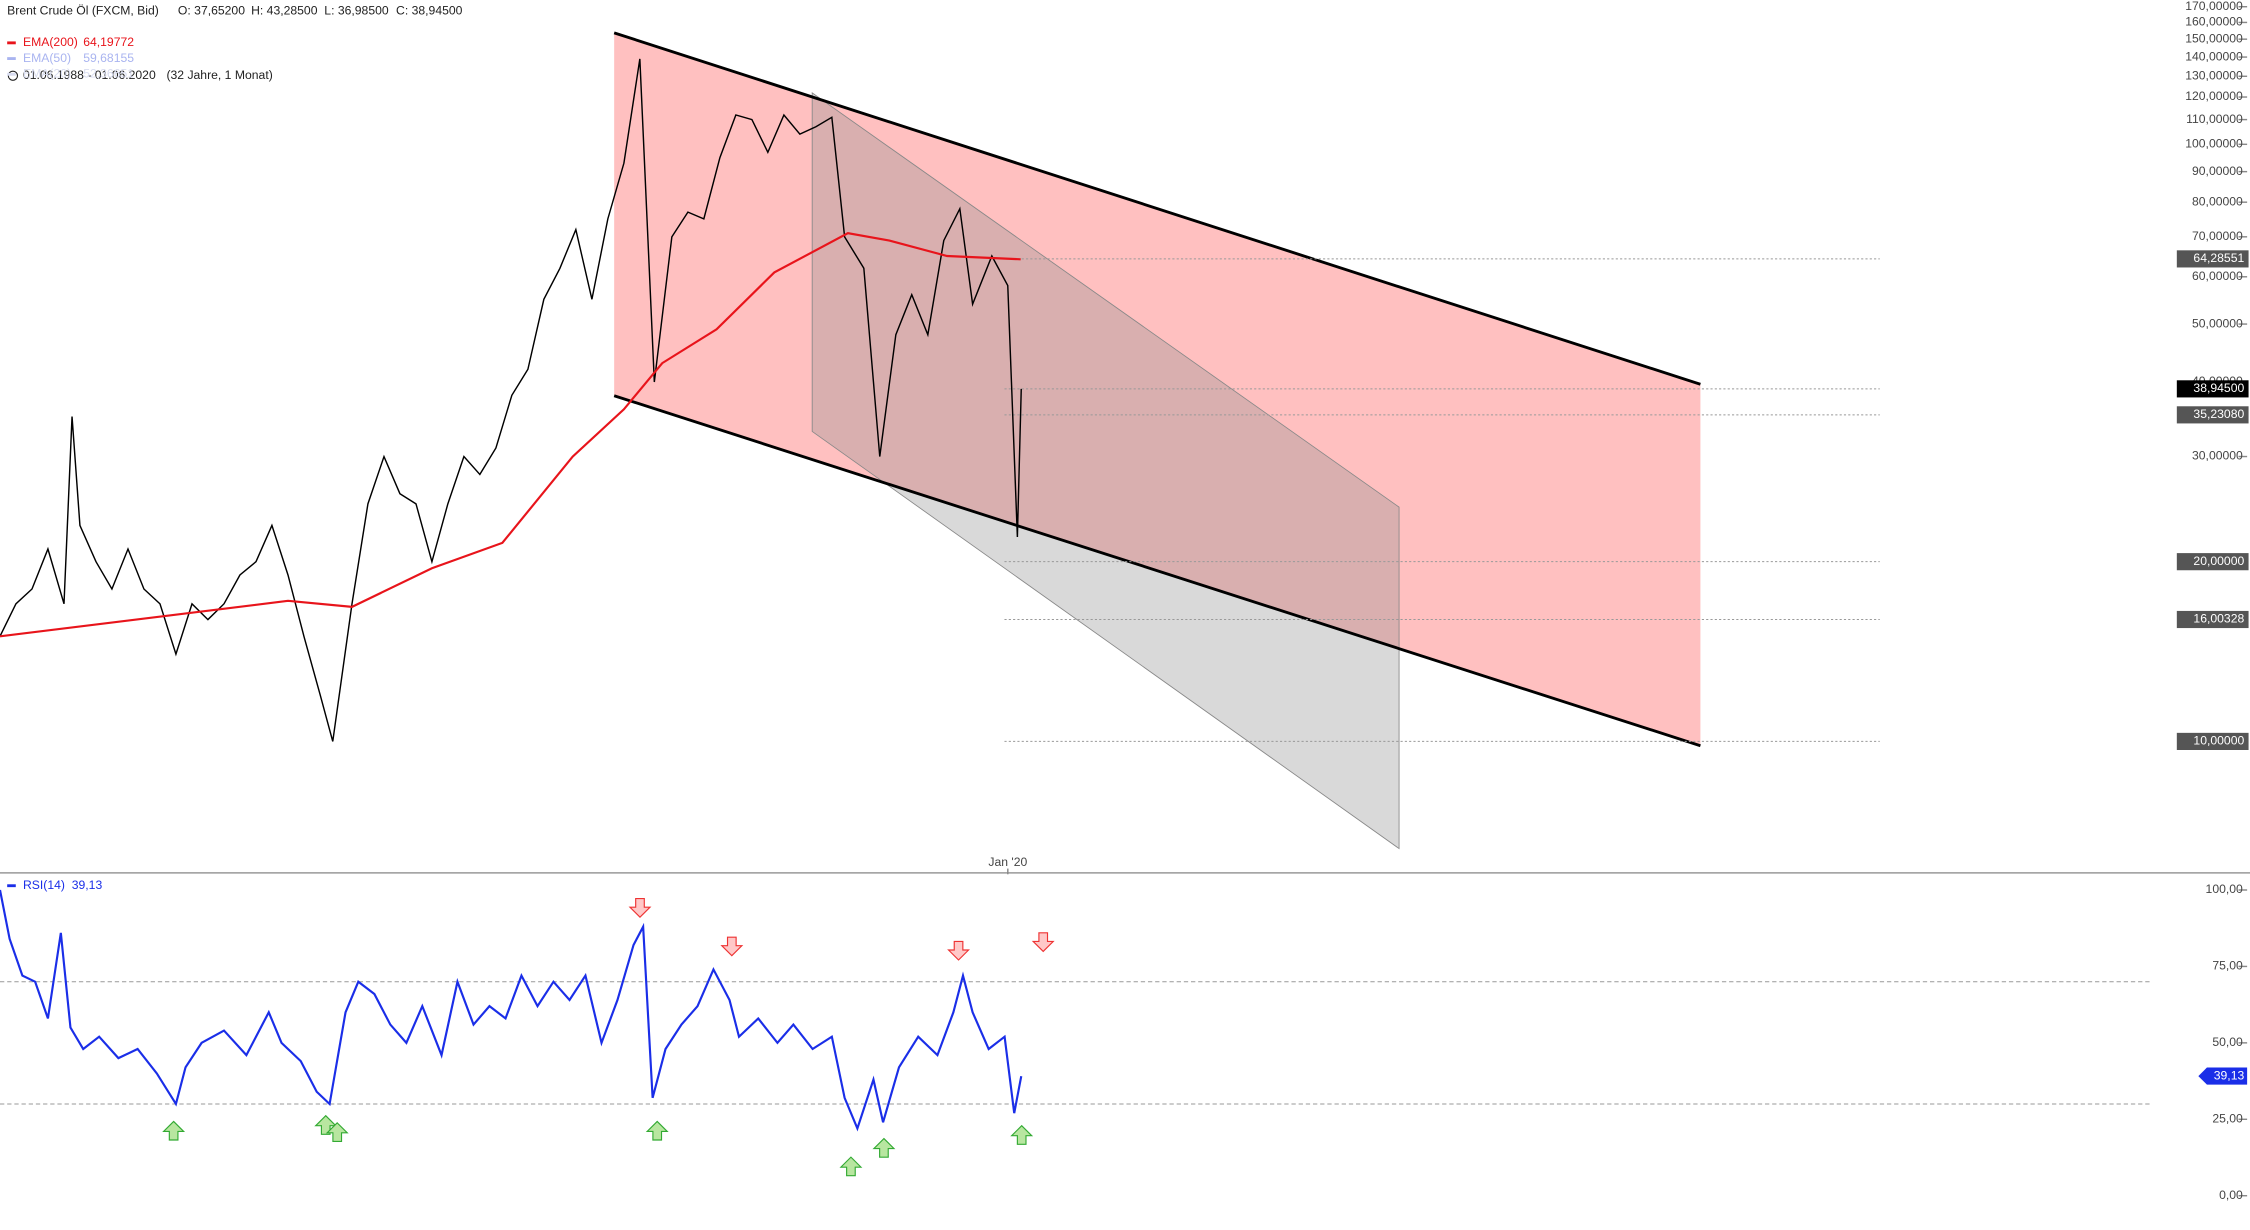 Image resolution: width=2250 pixels, height=1230 pixels. Describe the element at coordinates (2229, 1075) in the screenshot. I see `current-value-label: 39,13` at that location.